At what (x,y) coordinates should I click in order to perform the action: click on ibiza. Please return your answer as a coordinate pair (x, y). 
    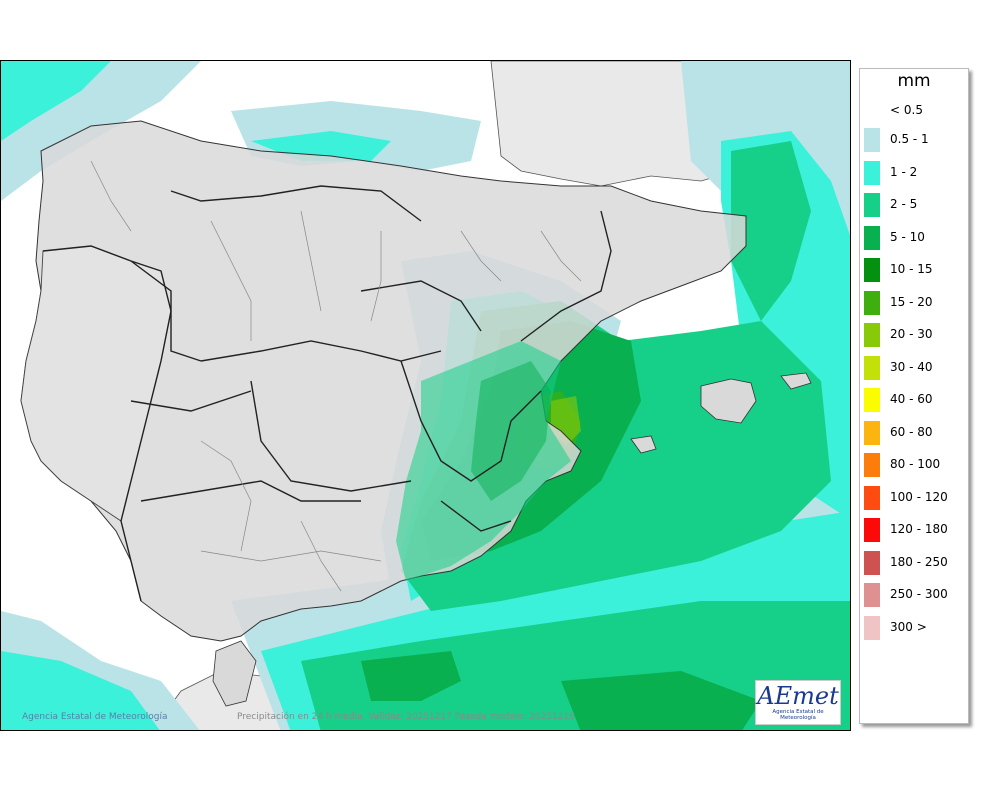
    Looking at the image, I should click on (643, 444).